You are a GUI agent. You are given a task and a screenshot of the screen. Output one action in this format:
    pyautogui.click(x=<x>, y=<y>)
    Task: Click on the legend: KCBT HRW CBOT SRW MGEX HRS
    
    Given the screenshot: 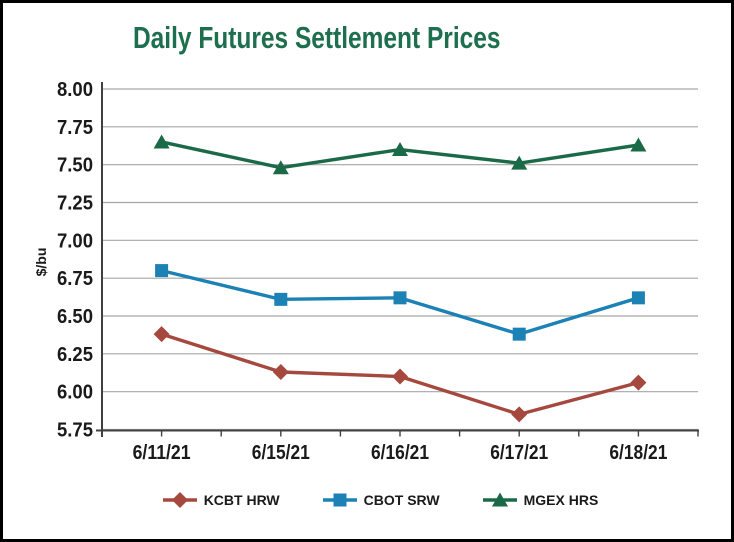 What is the action you would take?
    pyautogui.click(x=367, y=500)
    